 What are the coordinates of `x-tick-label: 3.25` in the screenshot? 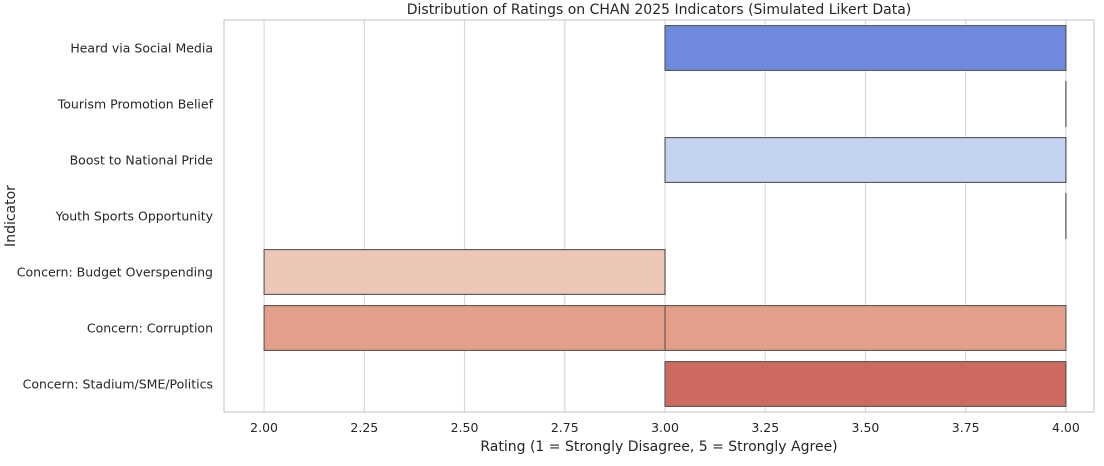 It's located at (765, 427).